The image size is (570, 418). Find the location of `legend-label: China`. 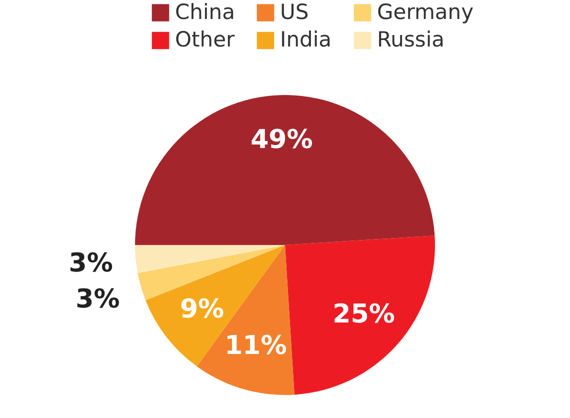

legend-label: China is located at coordinates (205, 12).